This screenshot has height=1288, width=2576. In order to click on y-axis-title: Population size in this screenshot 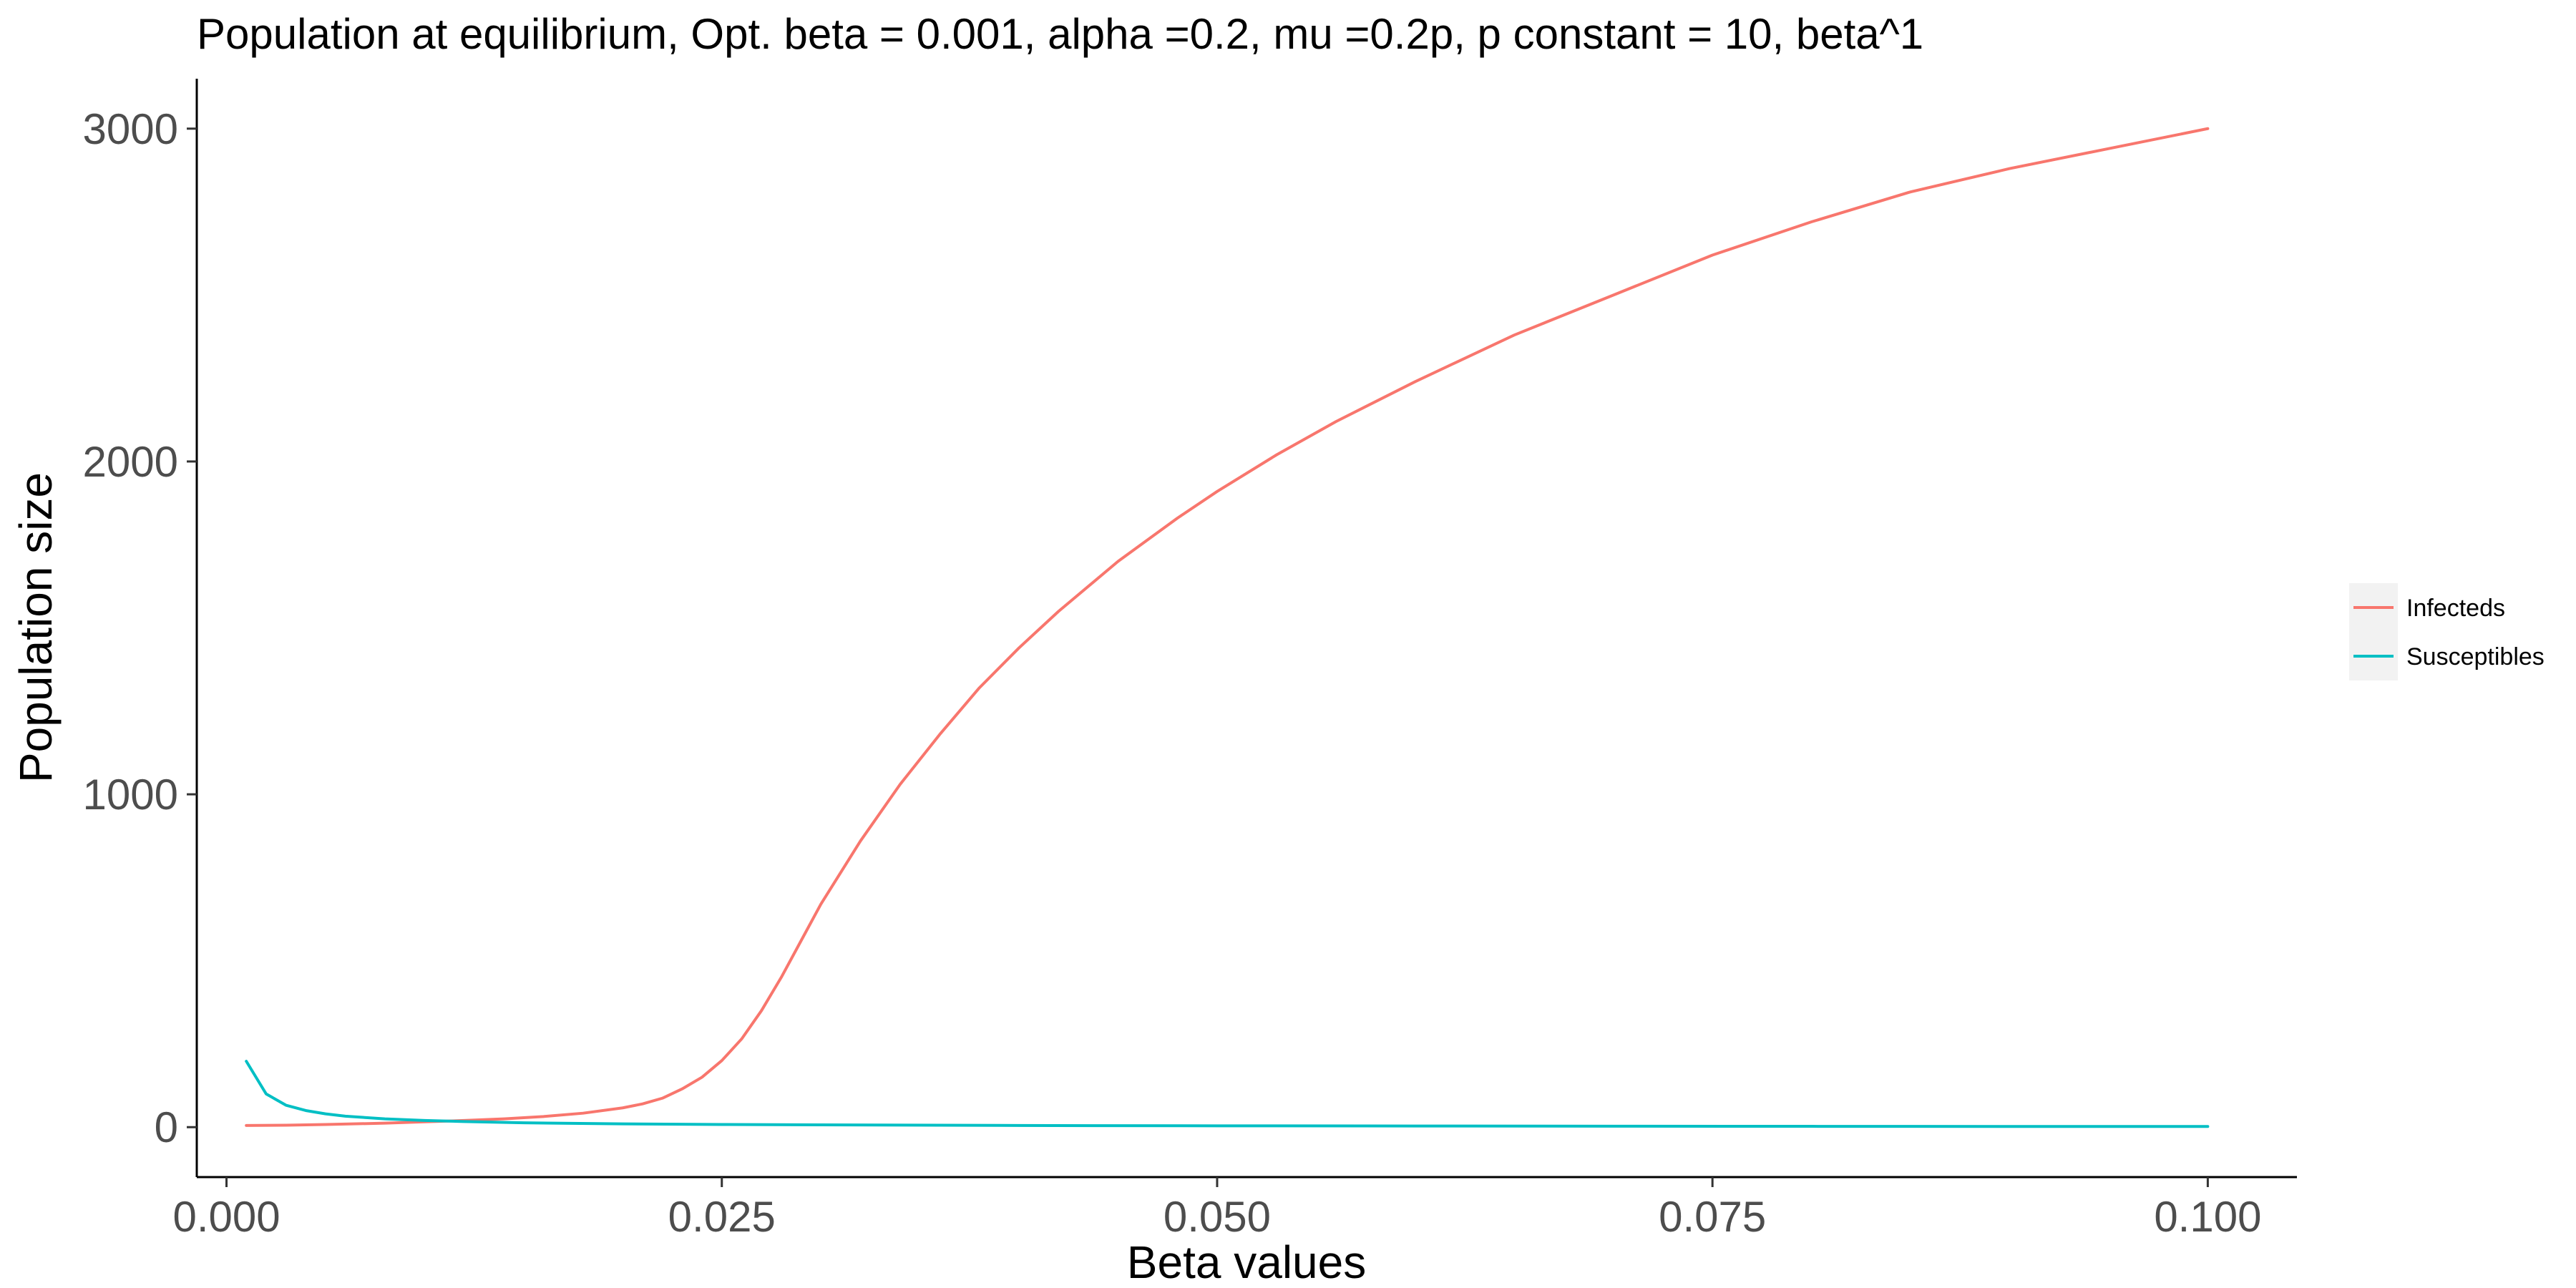, I will do `click(36, 627)`.